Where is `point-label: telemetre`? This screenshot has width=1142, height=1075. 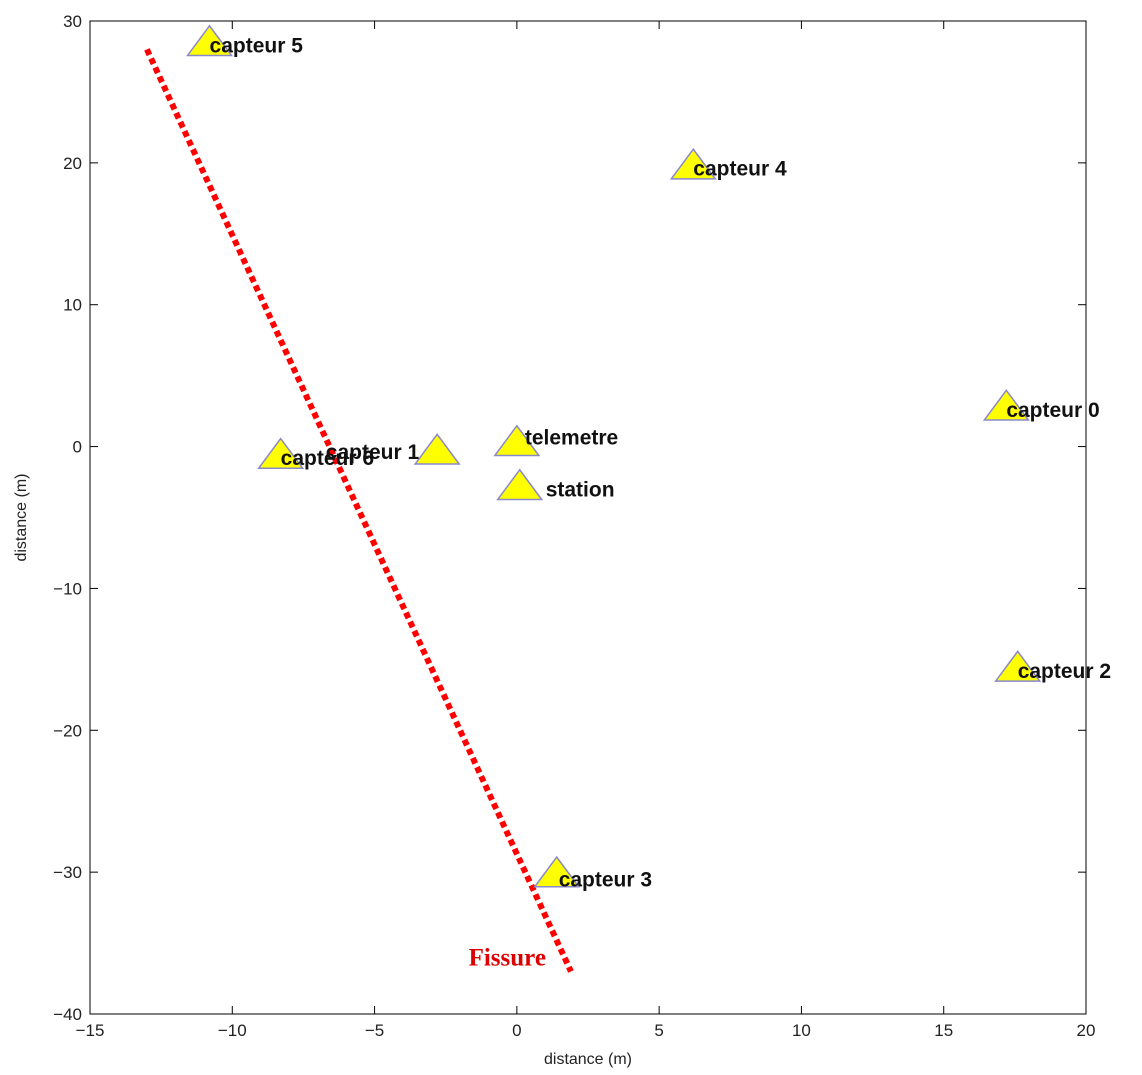 point-label: telemetre is located at coordinates (571, 437).